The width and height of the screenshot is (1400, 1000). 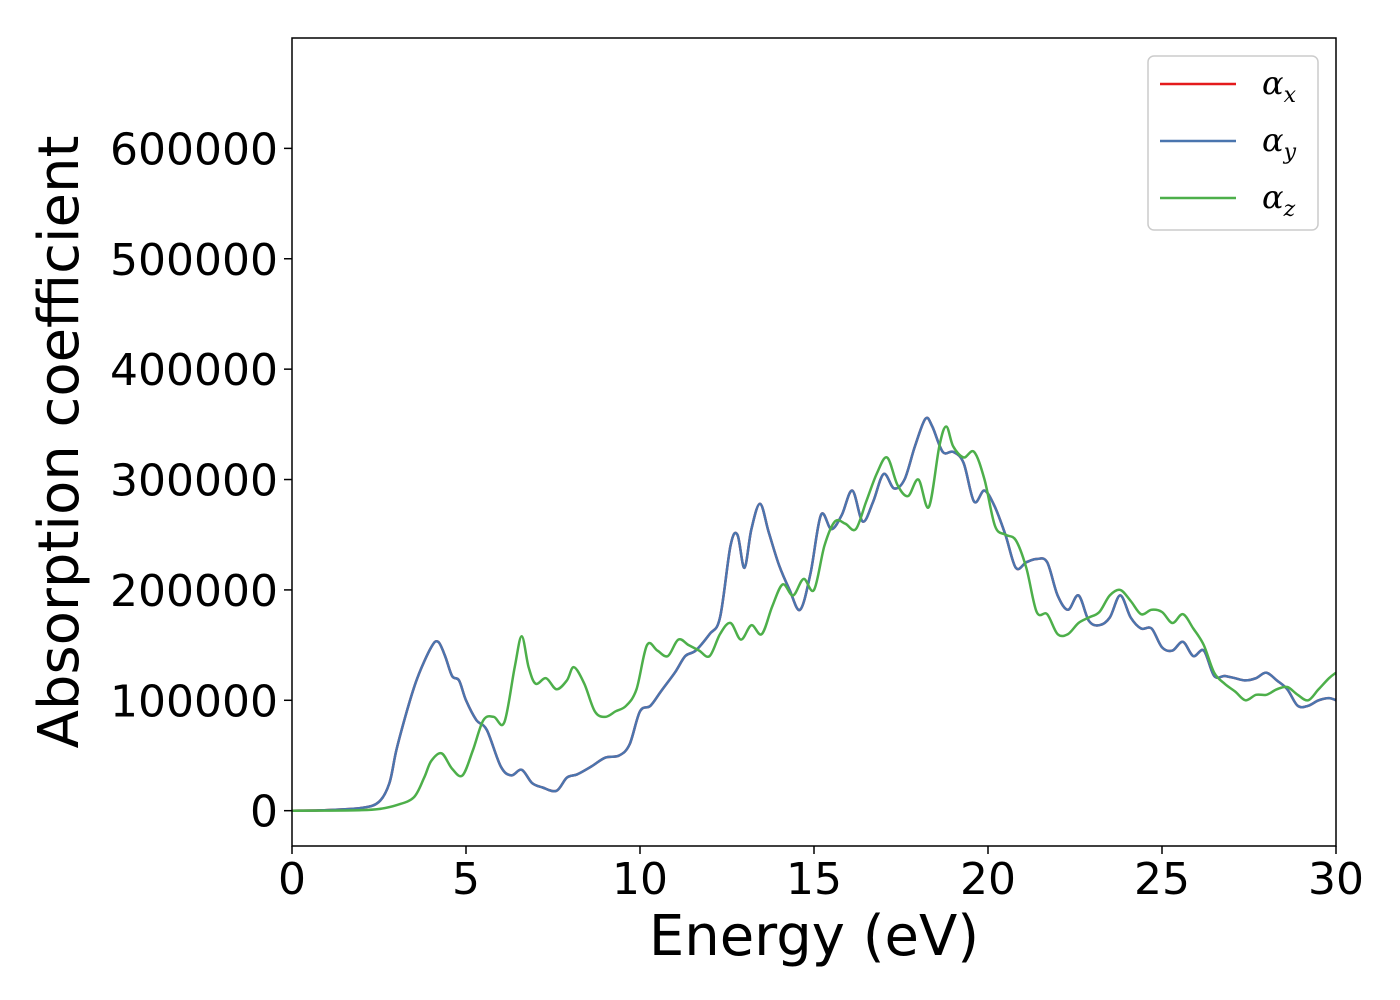 What do you see at coordinates (1162, 879) in the screenshot?
I see `x-tick-label: 25` at bounding box center [1162, 879].